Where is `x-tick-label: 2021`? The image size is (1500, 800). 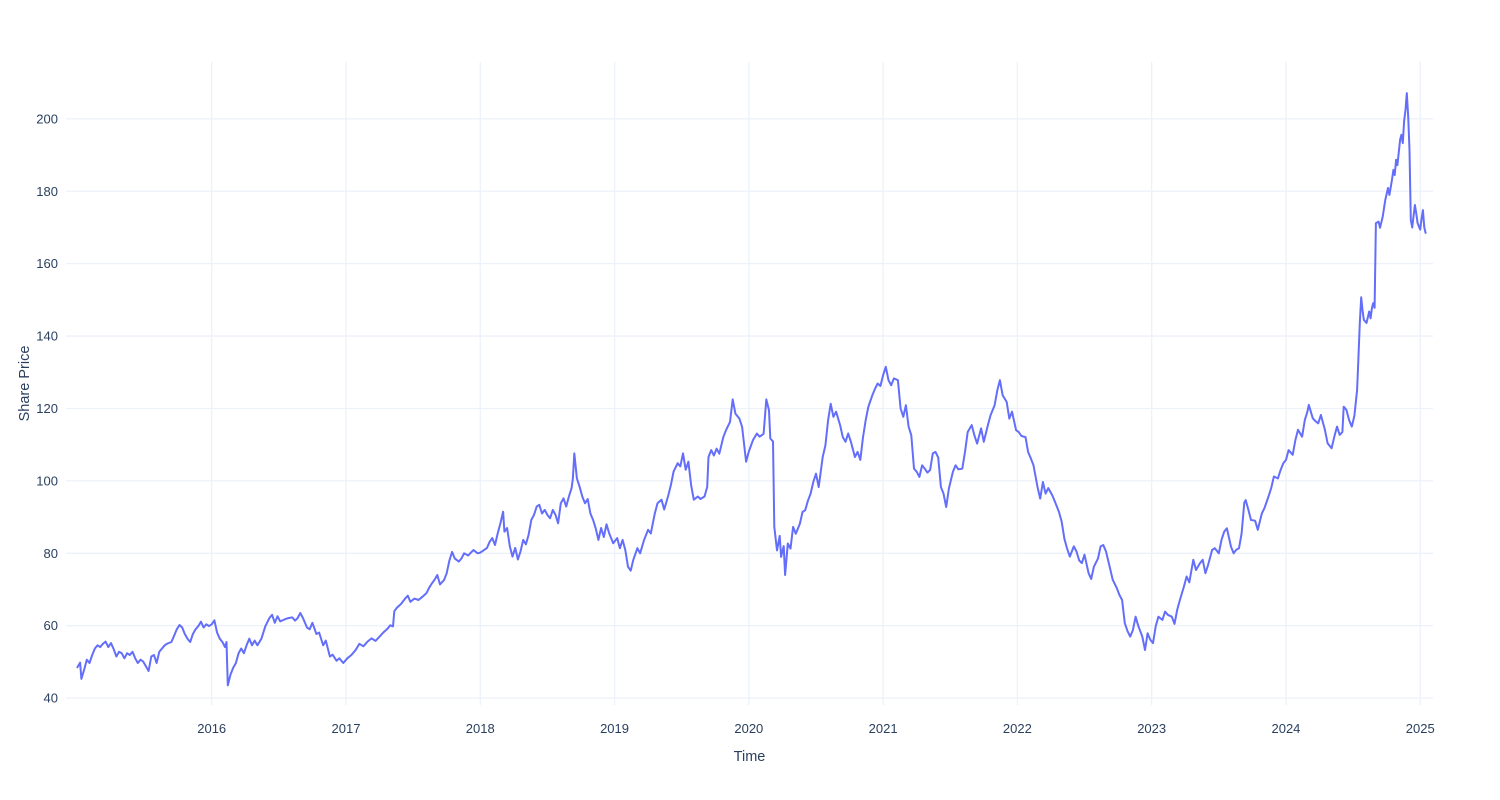 x-tick-label: 2021 is located at coordinates (883, 728).